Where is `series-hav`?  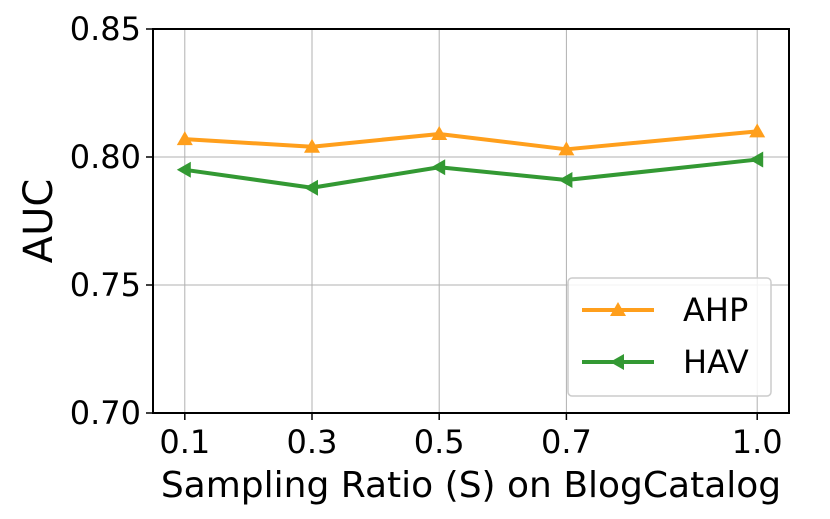
series-hav is located at coordinates (470, 173).